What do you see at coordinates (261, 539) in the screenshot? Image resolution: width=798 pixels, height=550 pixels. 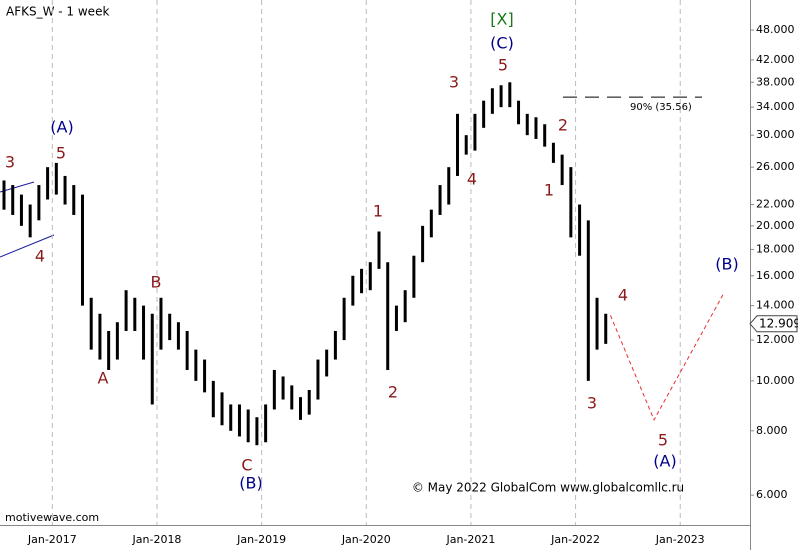 I see `x-tick-label: Jan-2019` at bounding box center [261, 539].